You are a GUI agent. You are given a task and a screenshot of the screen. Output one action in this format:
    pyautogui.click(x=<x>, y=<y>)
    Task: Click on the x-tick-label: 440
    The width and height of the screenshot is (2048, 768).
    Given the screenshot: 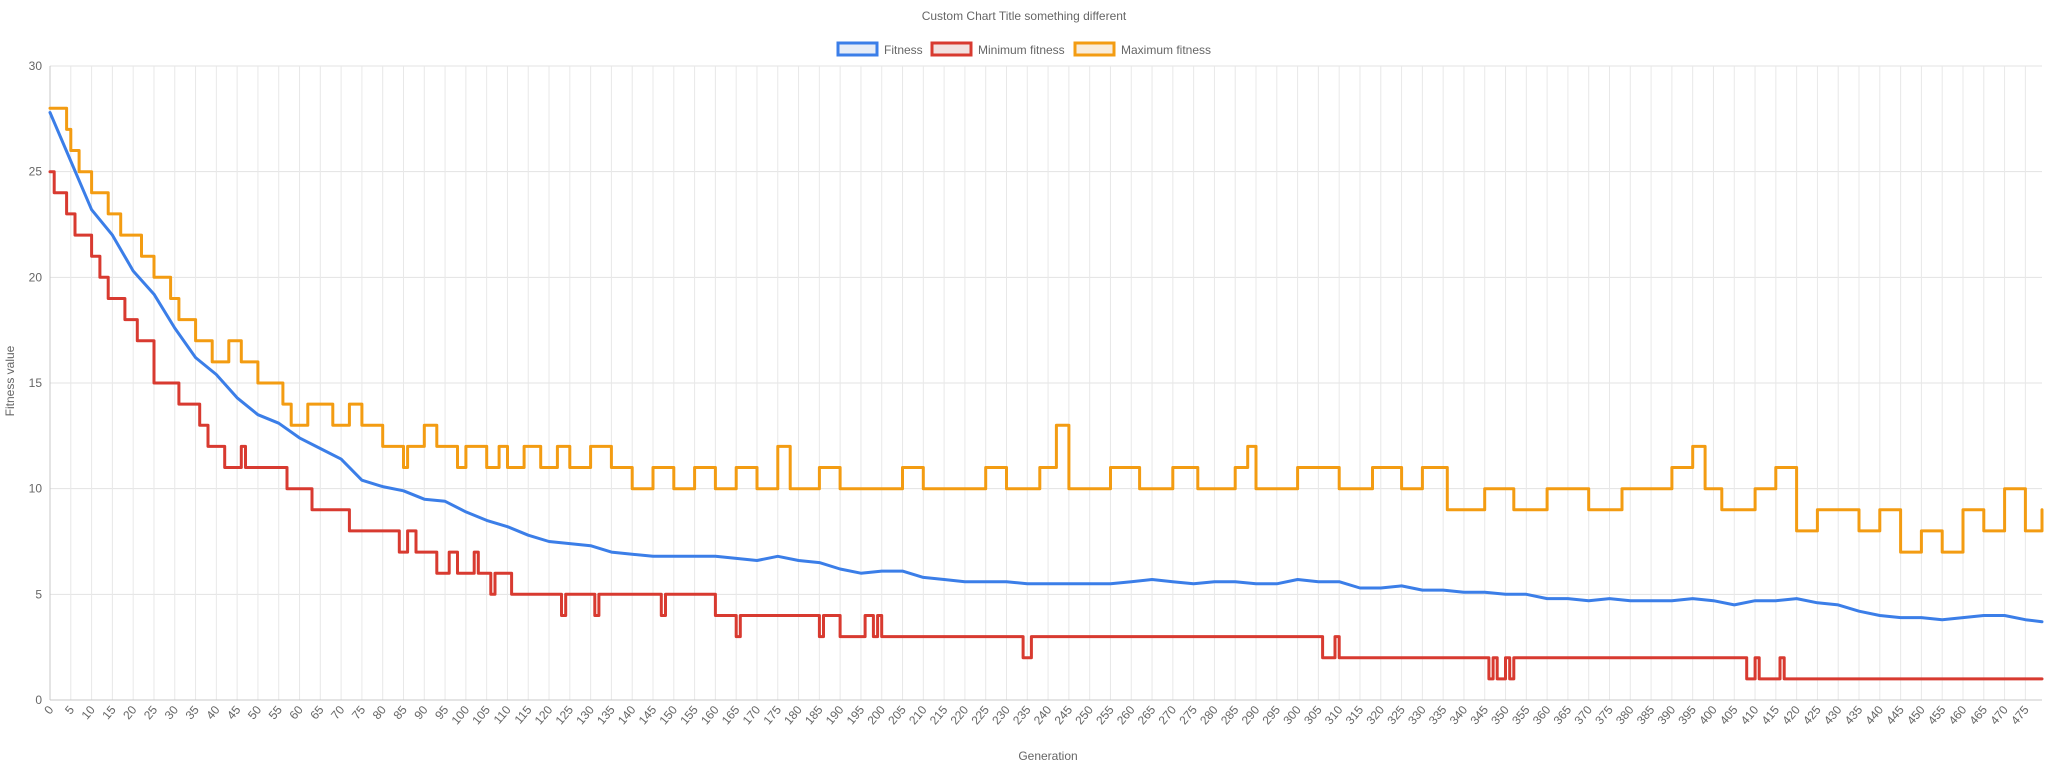 What is the action you would take?
    pyautogui.click(x=1875, y=715)
    